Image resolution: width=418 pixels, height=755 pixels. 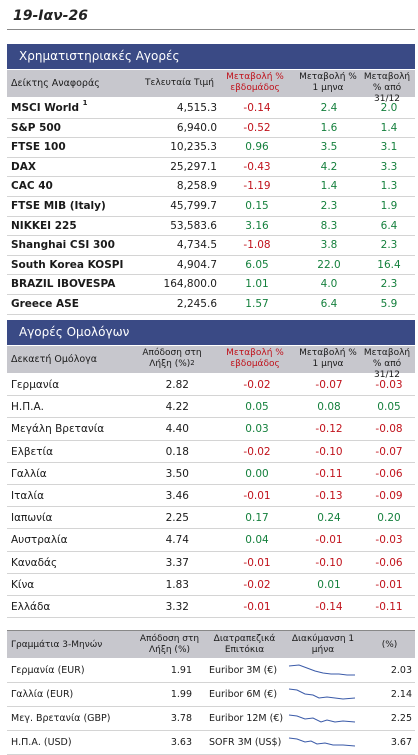 I want to click on weekly-change: 0.03, so click(x=257, y=429).